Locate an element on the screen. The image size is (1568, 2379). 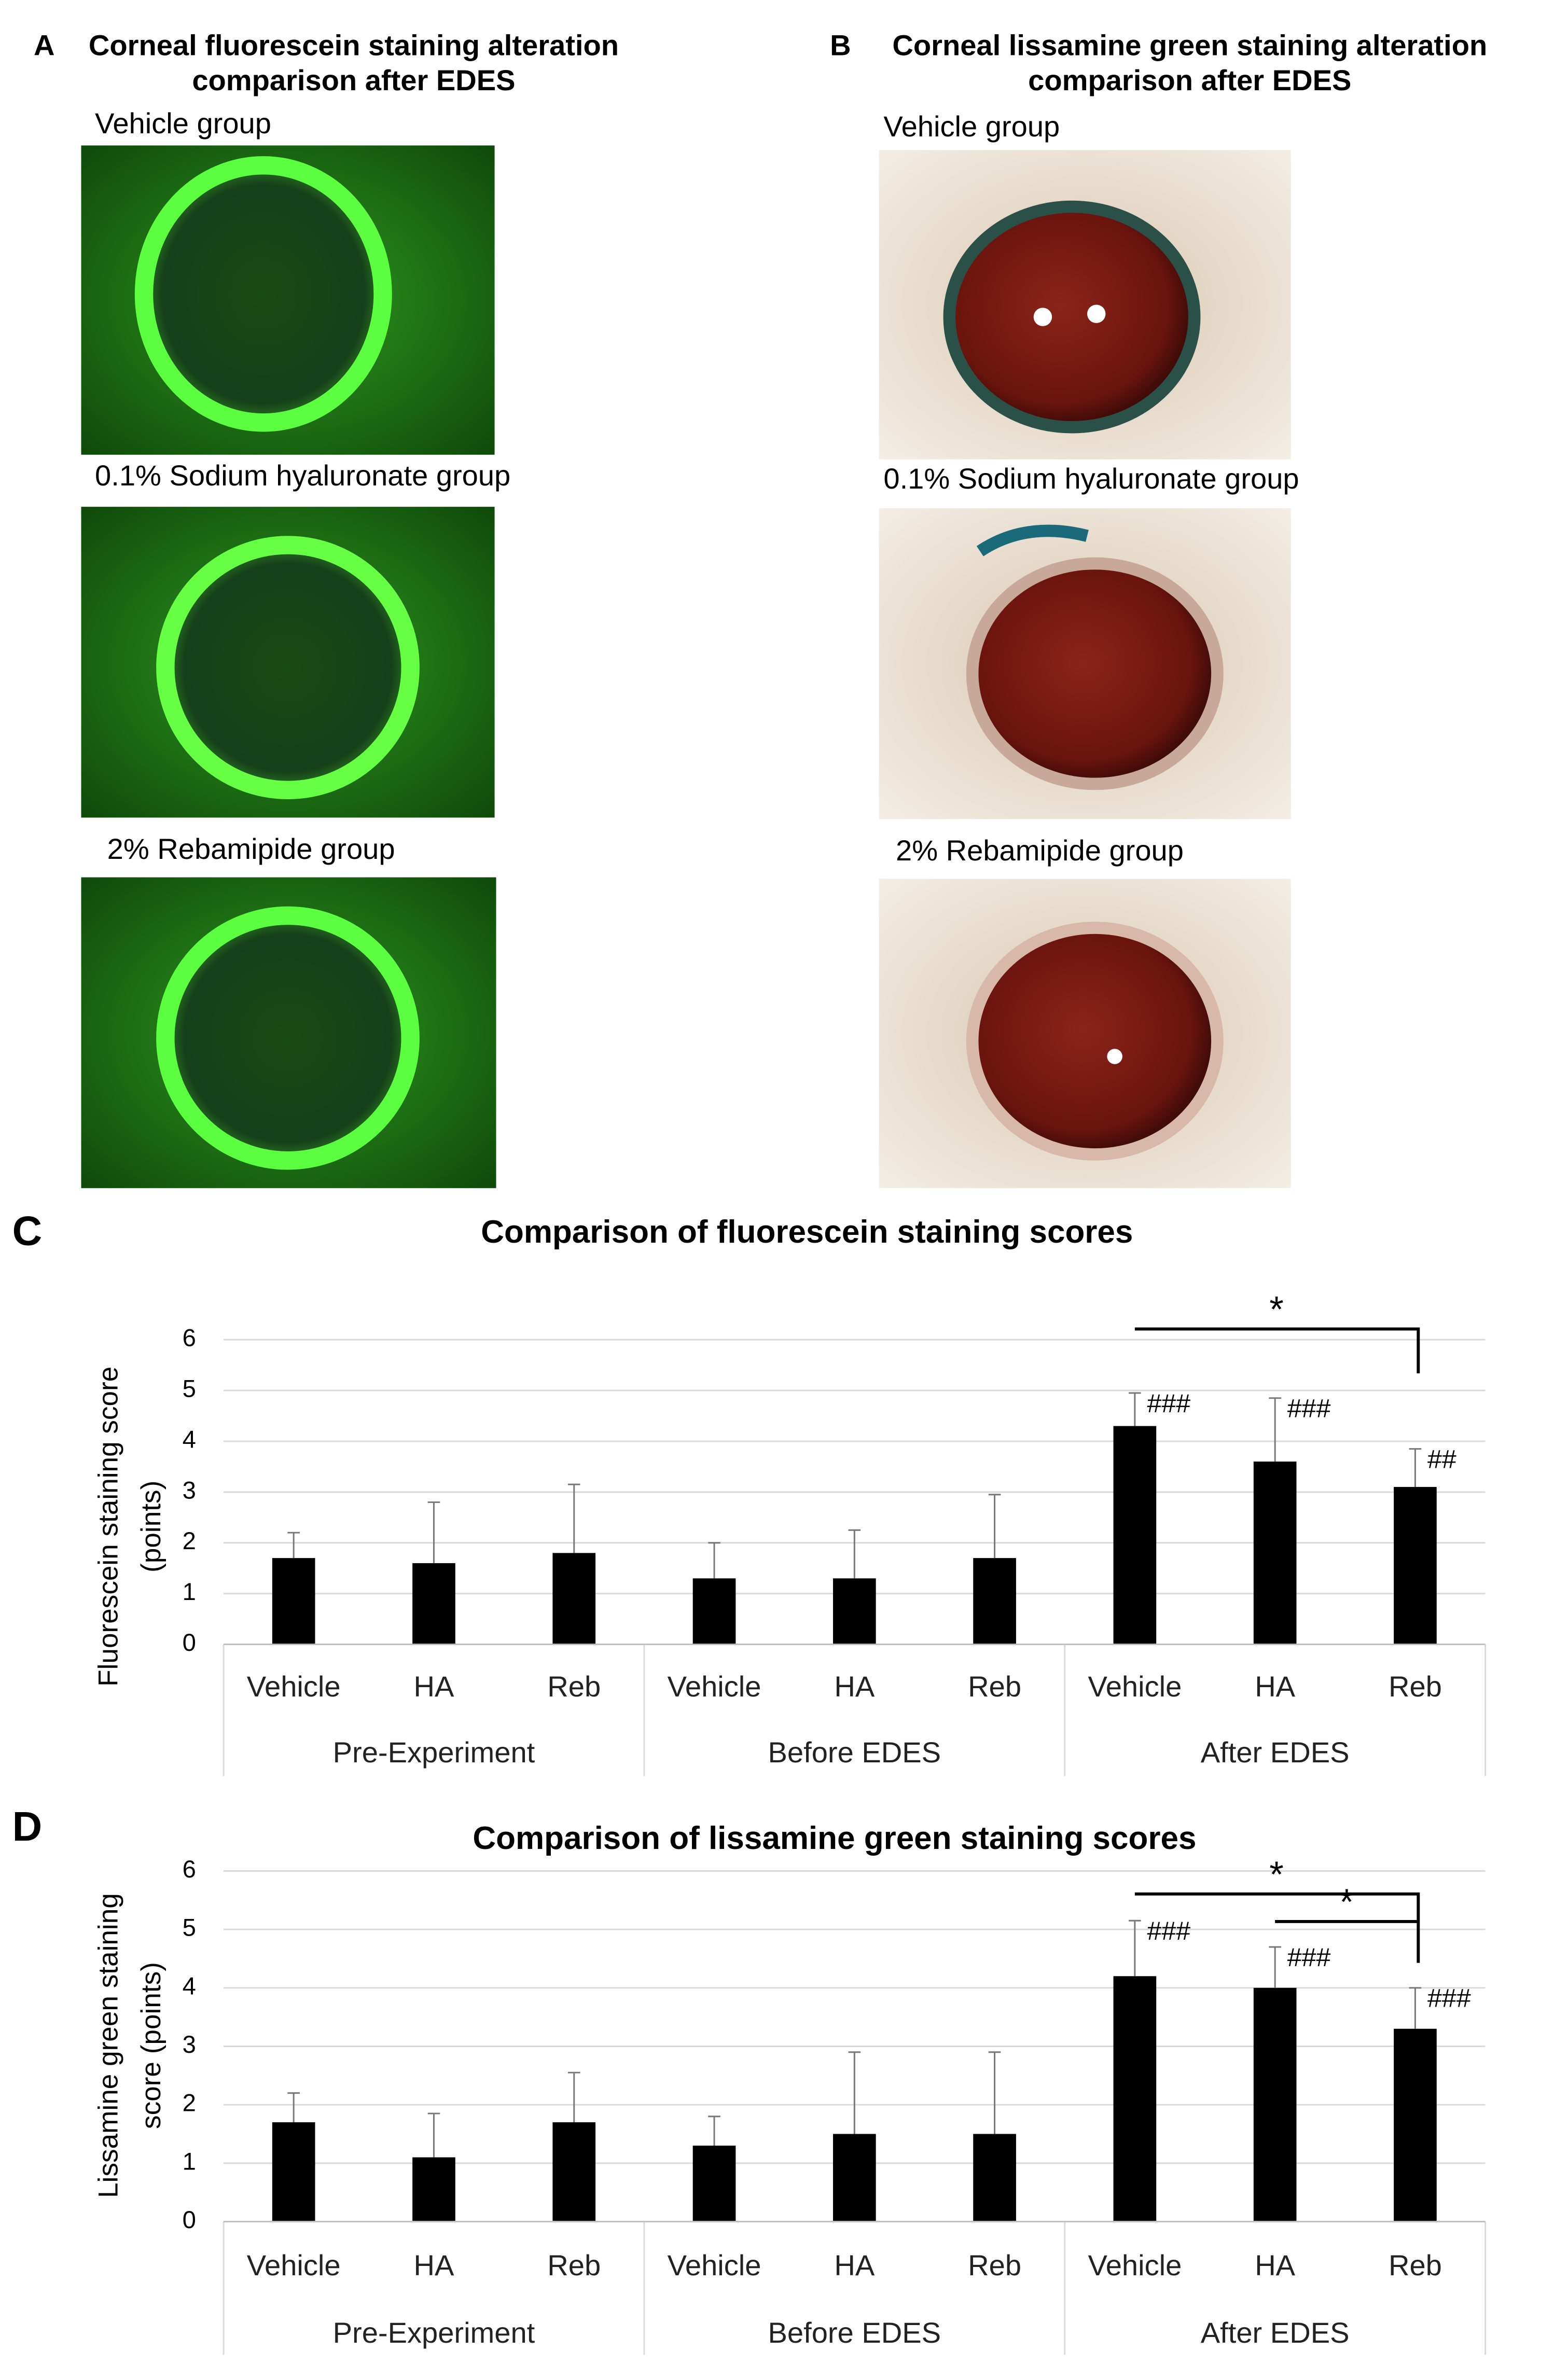
significance-label: ## is located at coordinates (1441, 1458).